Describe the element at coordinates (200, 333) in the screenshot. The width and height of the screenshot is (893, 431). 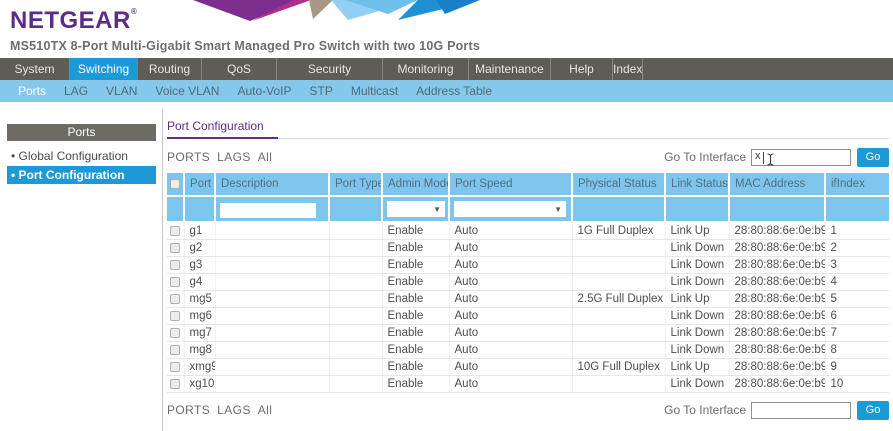
I see `cell-port: mg7` at that location.